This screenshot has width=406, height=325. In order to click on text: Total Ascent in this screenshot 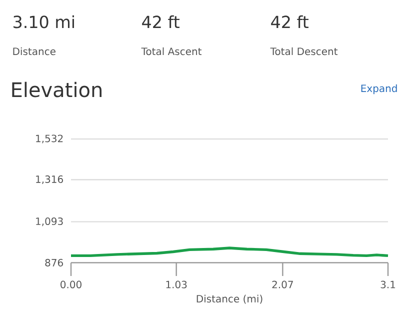, I will do `click(171, 51)`.